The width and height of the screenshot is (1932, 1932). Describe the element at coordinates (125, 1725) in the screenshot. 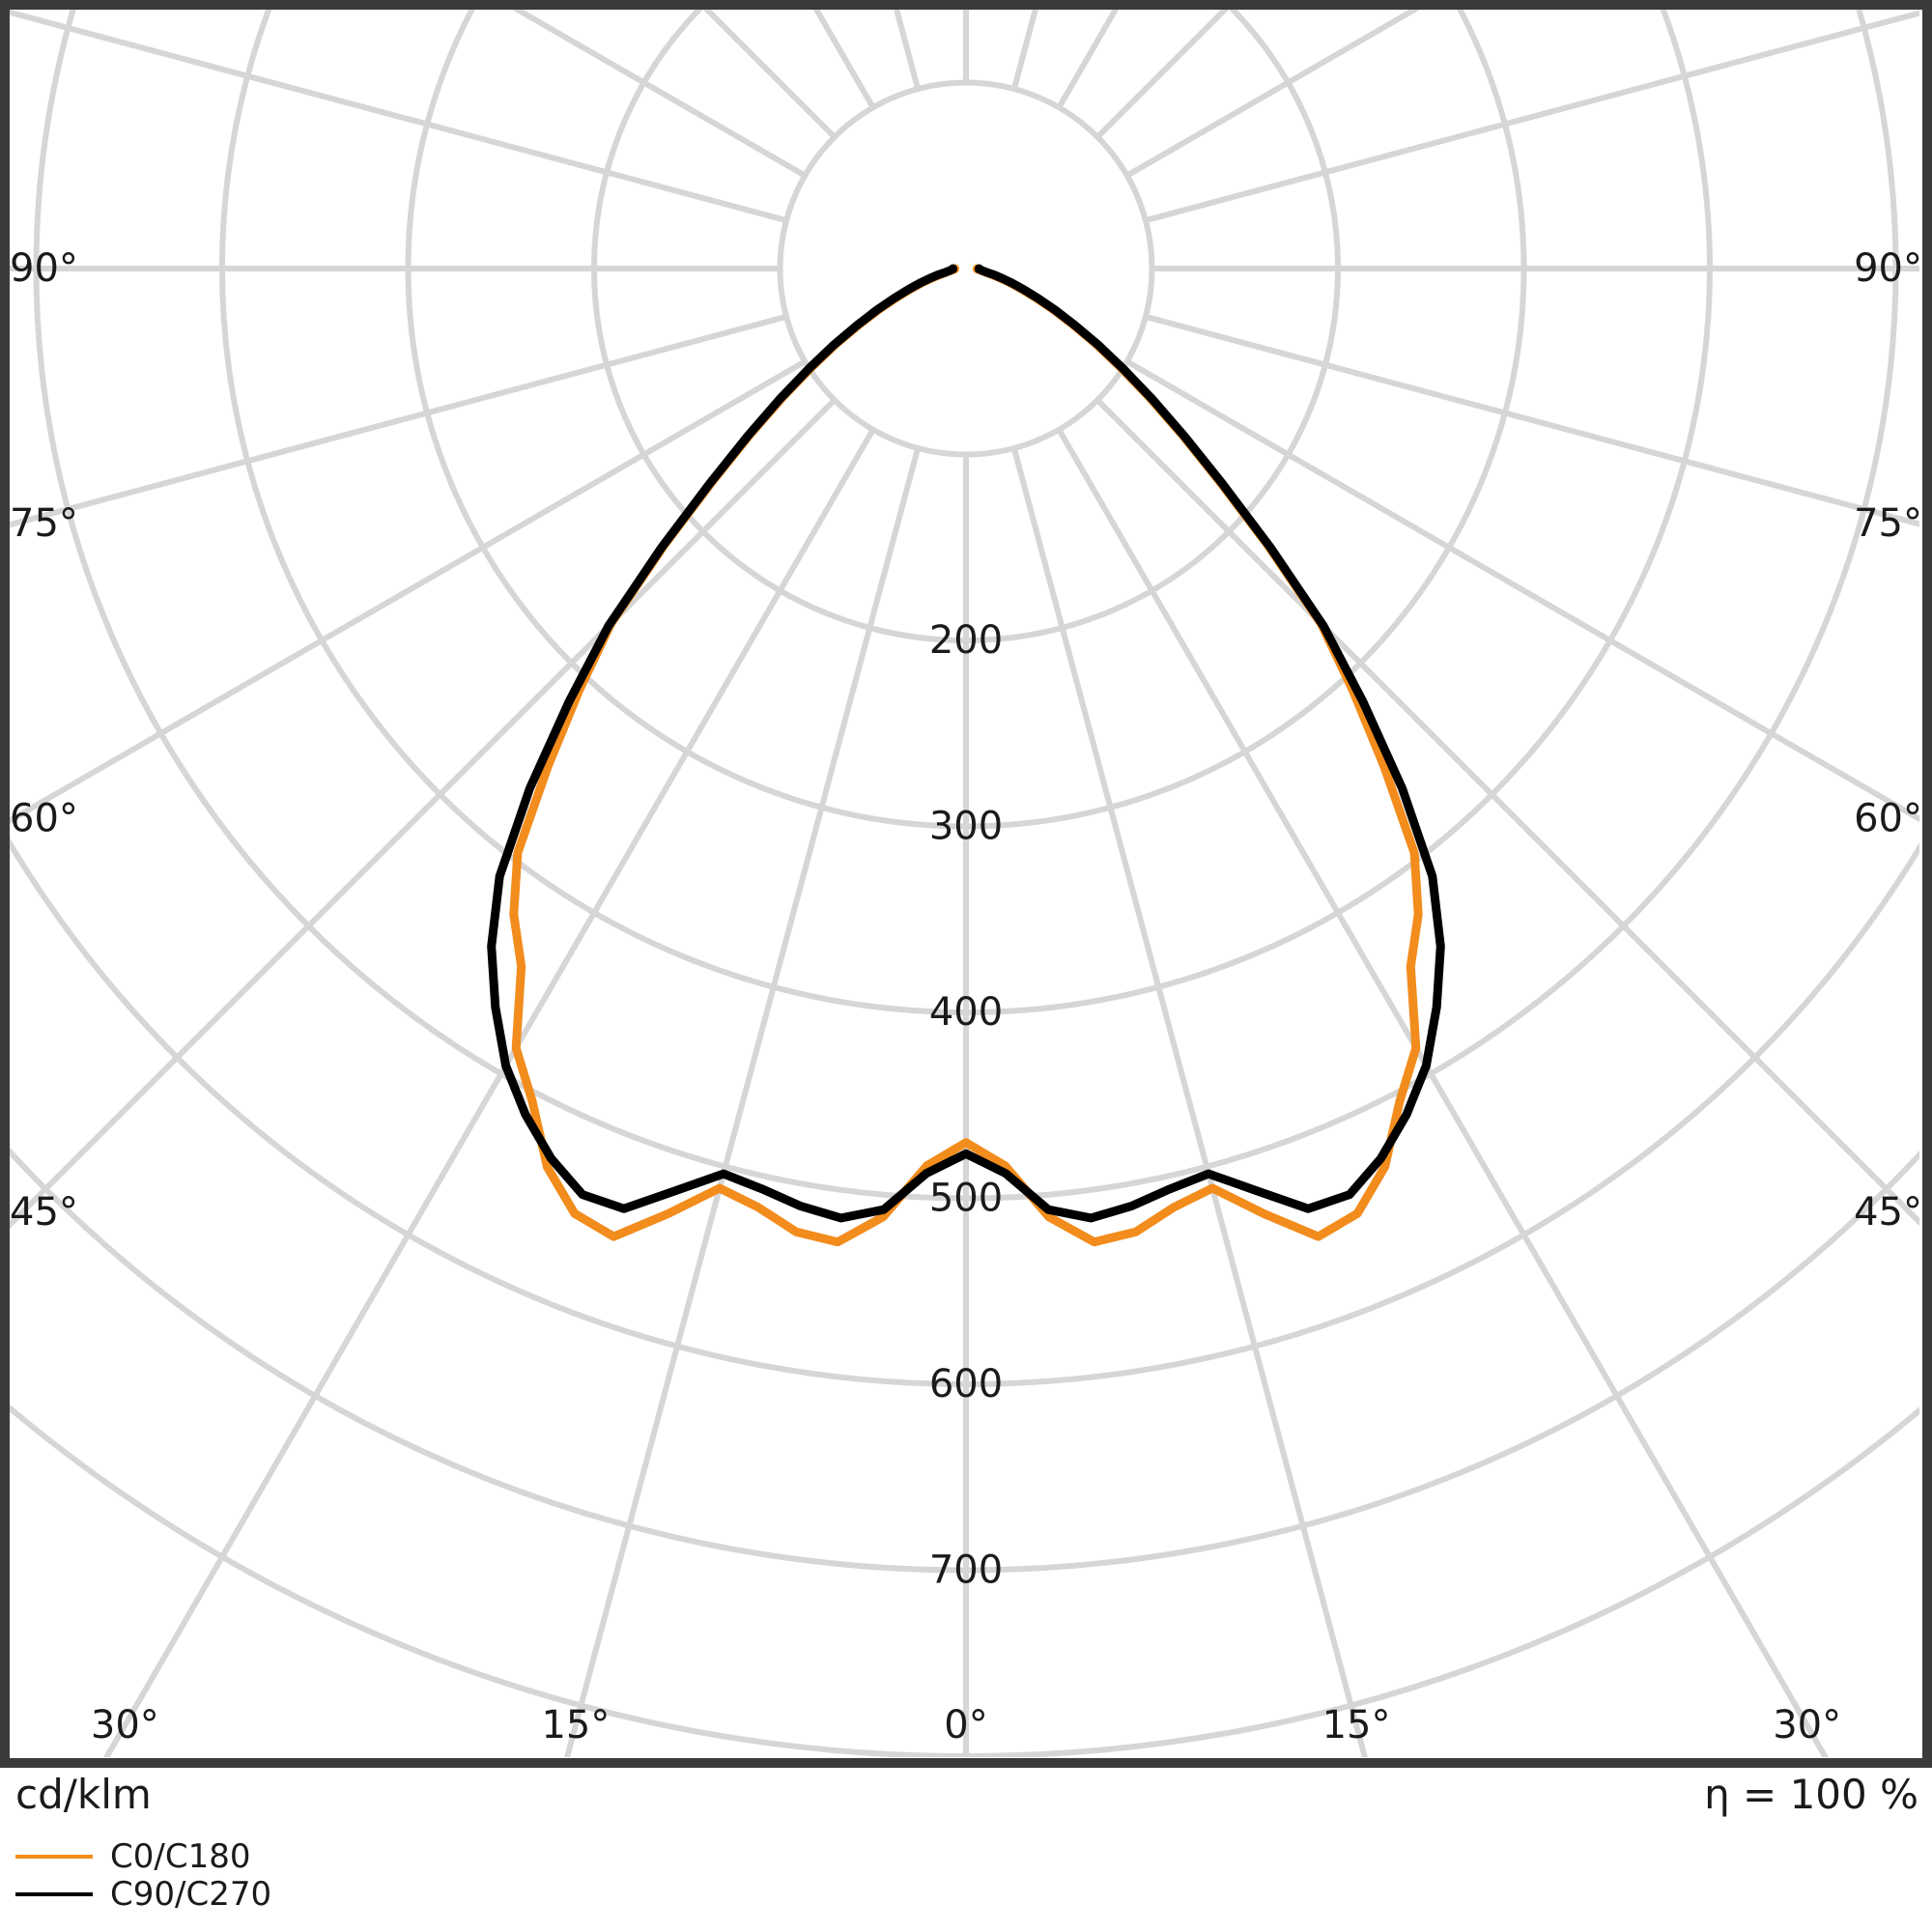

I see `angle-label-bottom--30: 30°` at that location.